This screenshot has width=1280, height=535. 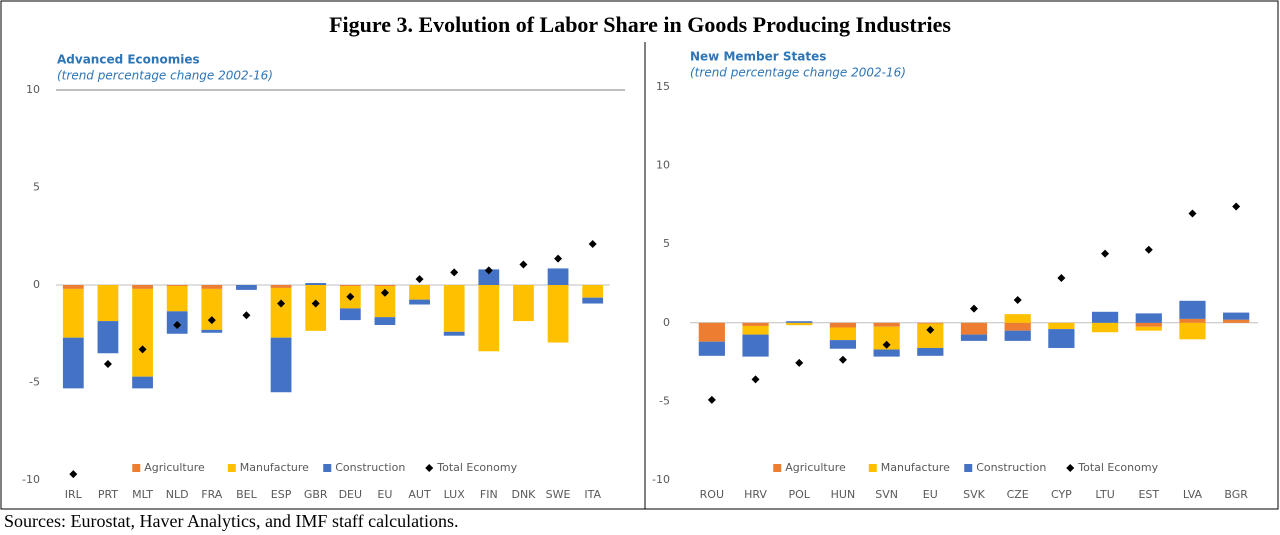 What do you see at coordinates (281, 494) in the screenshot?
I see `x-tick-label: ESP` at bounding box center [281, 494].